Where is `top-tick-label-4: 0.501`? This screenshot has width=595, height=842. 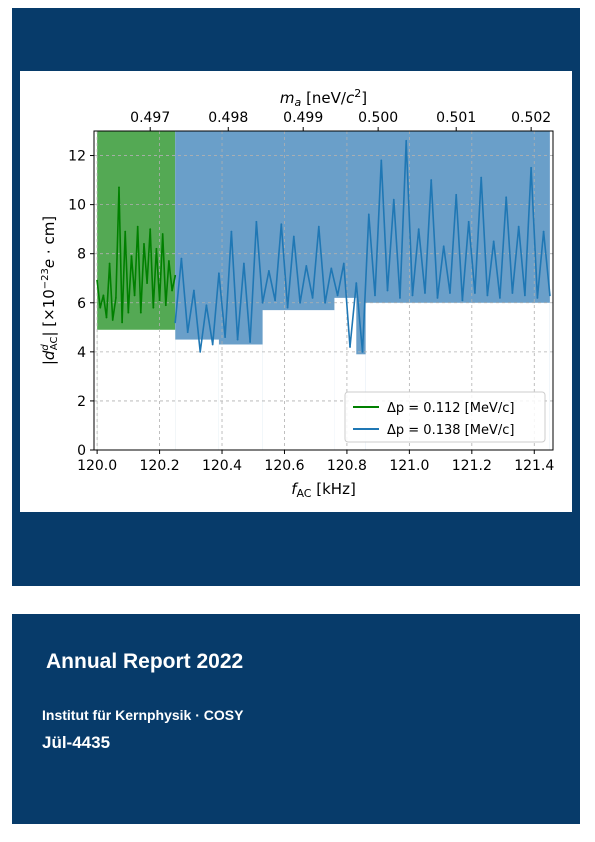
top-tick-label-4: 0.501 is located at coordinates (456, 118).